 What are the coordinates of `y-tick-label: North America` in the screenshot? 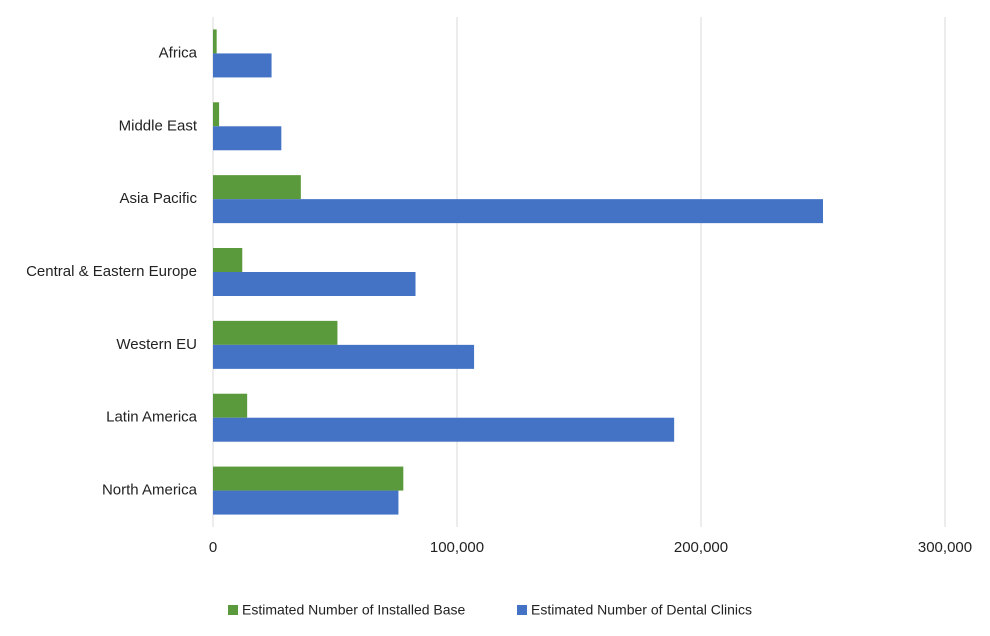 It's located at (150, 490).